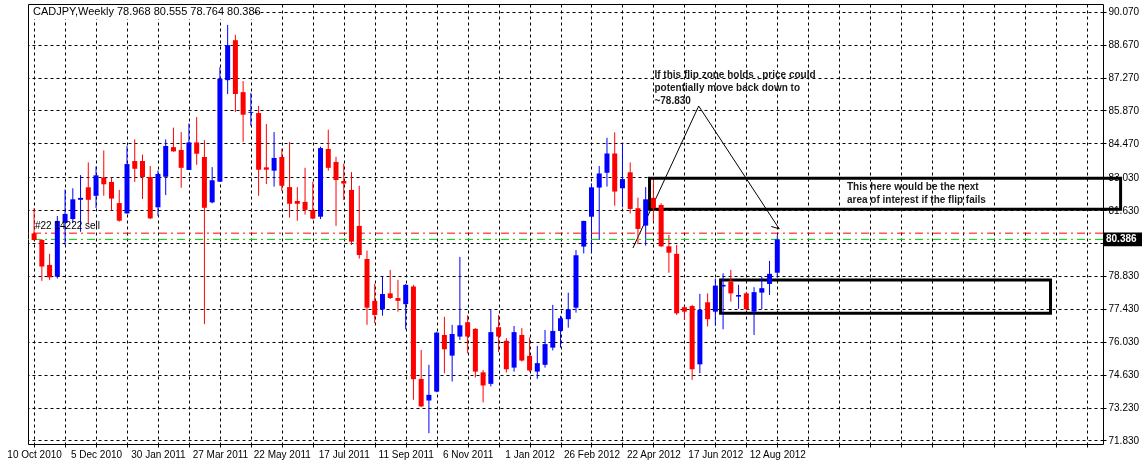  I want to click on y-tick-label: 90.070, so click(1124, 12).